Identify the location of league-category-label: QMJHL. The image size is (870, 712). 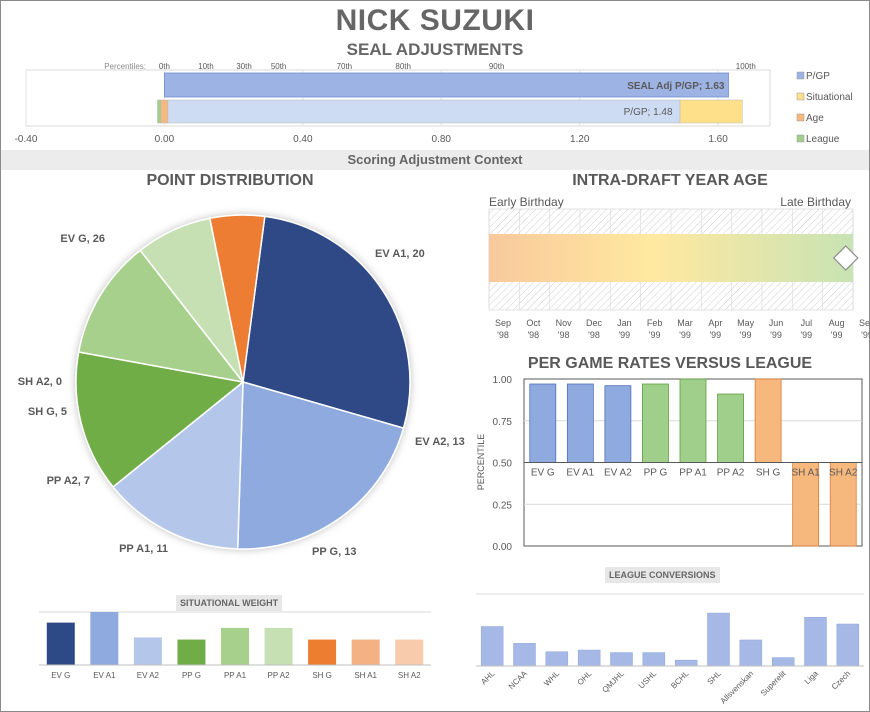
(613, 682).